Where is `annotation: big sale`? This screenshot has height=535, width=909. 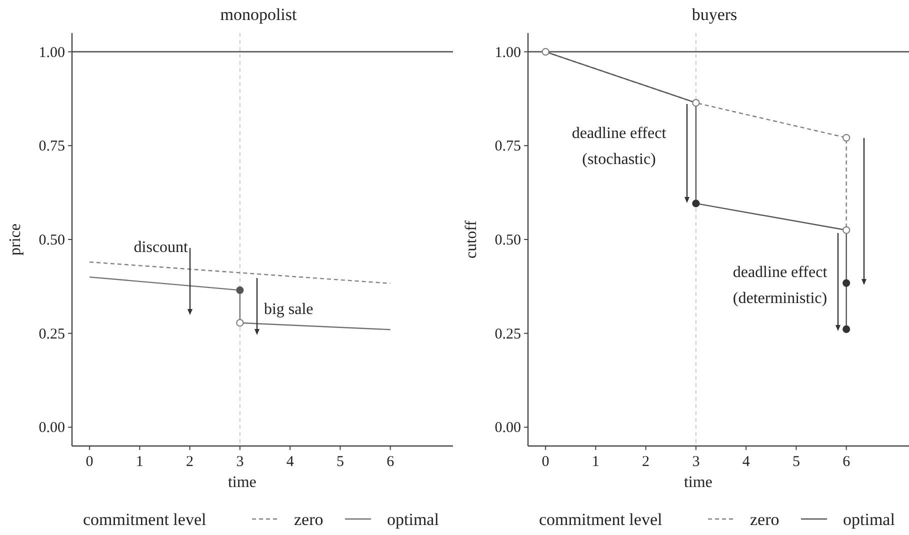
annotation: big sale is located at coordinates (289, 309).